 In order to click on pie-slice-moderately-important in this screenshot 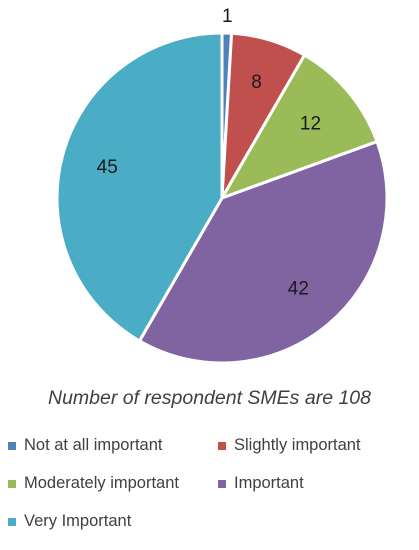, I will do `click(298, 127)`.